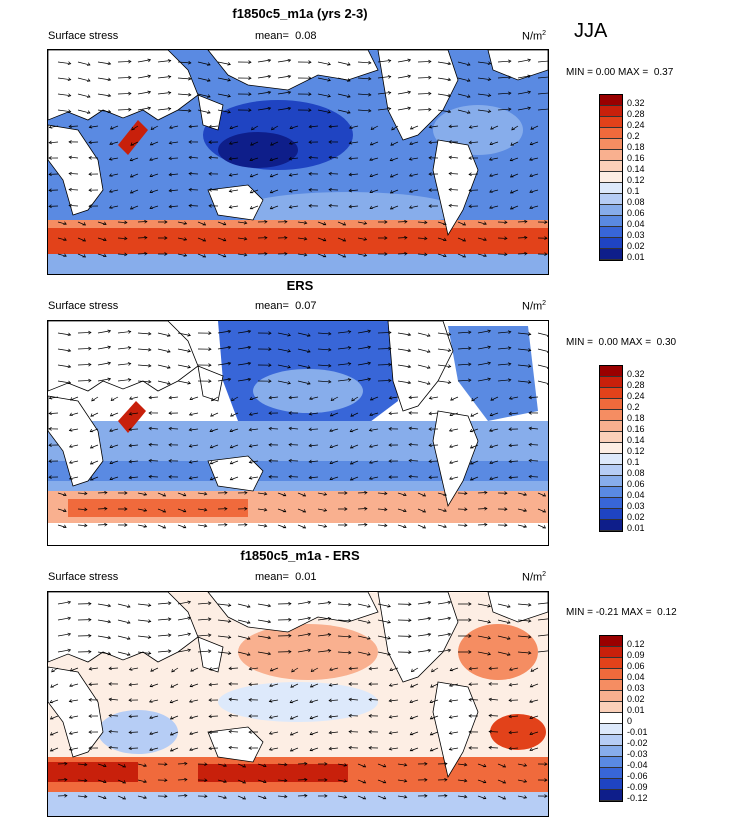 The height and width of the screenshot is (822, 733). I want to click on southeast-asia, so click(210, 383).